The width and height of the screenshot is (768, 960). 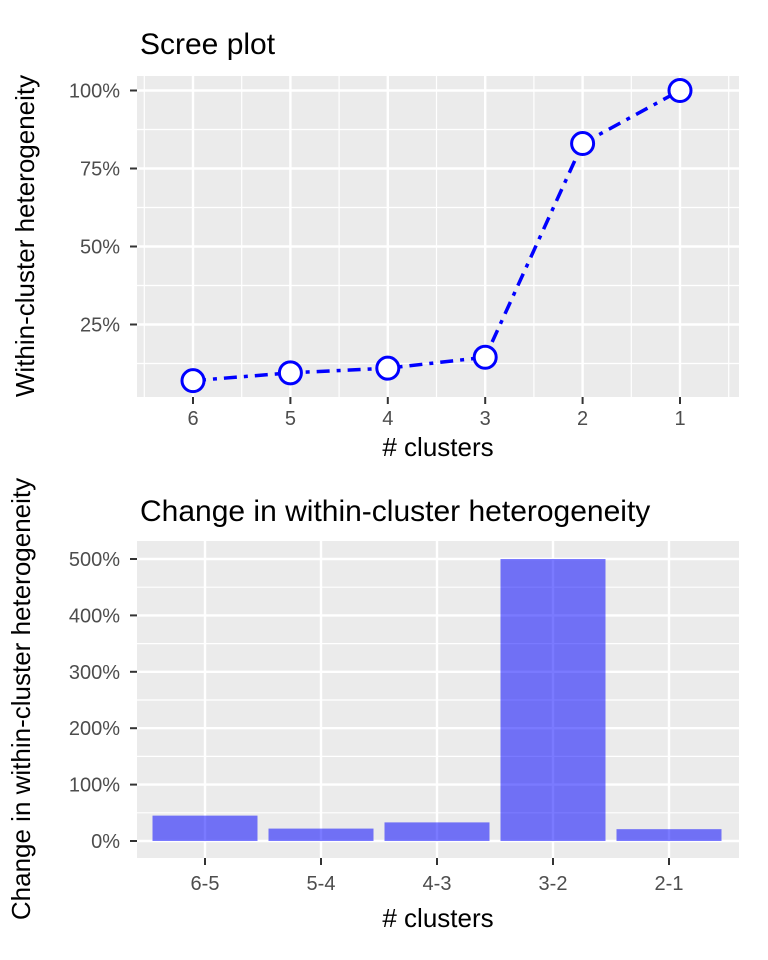 I want to click on x-tick-label: 6-5, so click(x=205, y=884).